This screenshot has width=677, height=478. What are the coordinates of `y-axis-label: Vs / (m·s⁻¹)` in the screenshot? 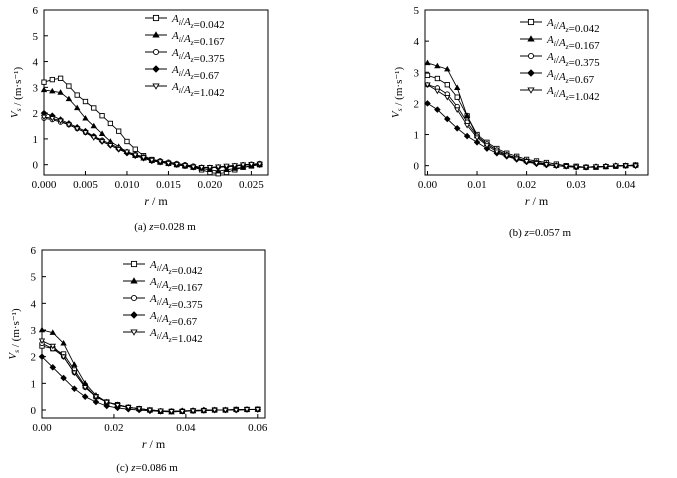 It's located at (397, 93).